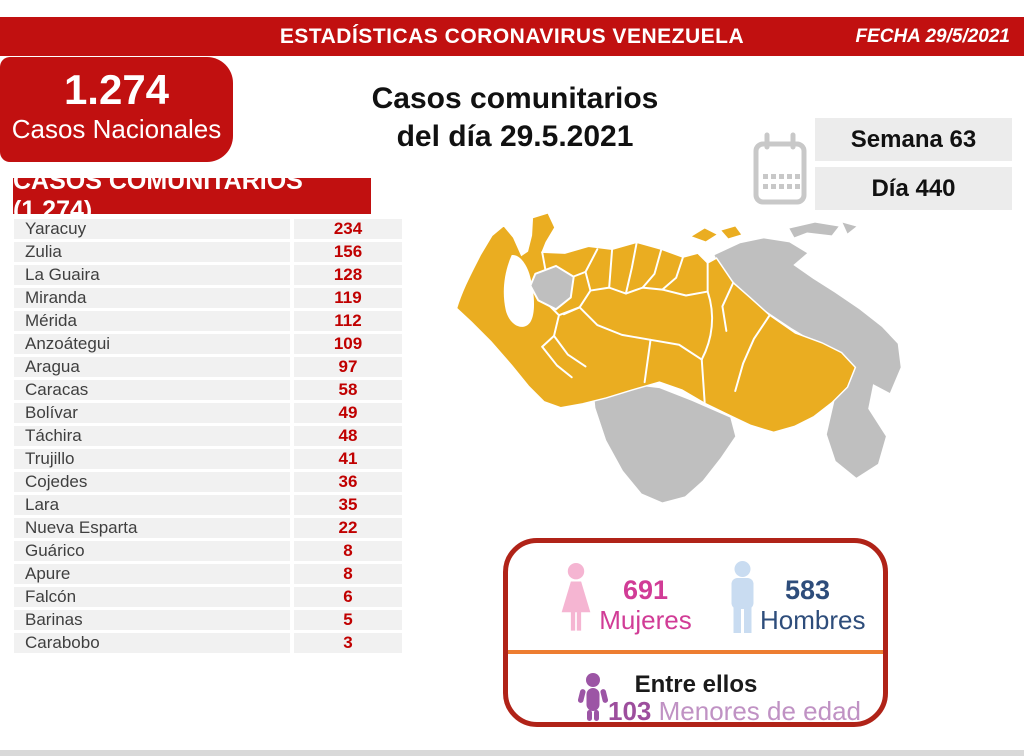 This screenshot has width=1024, height=756. I want to click on state-name-cell: Táchira, so click(152, 436).